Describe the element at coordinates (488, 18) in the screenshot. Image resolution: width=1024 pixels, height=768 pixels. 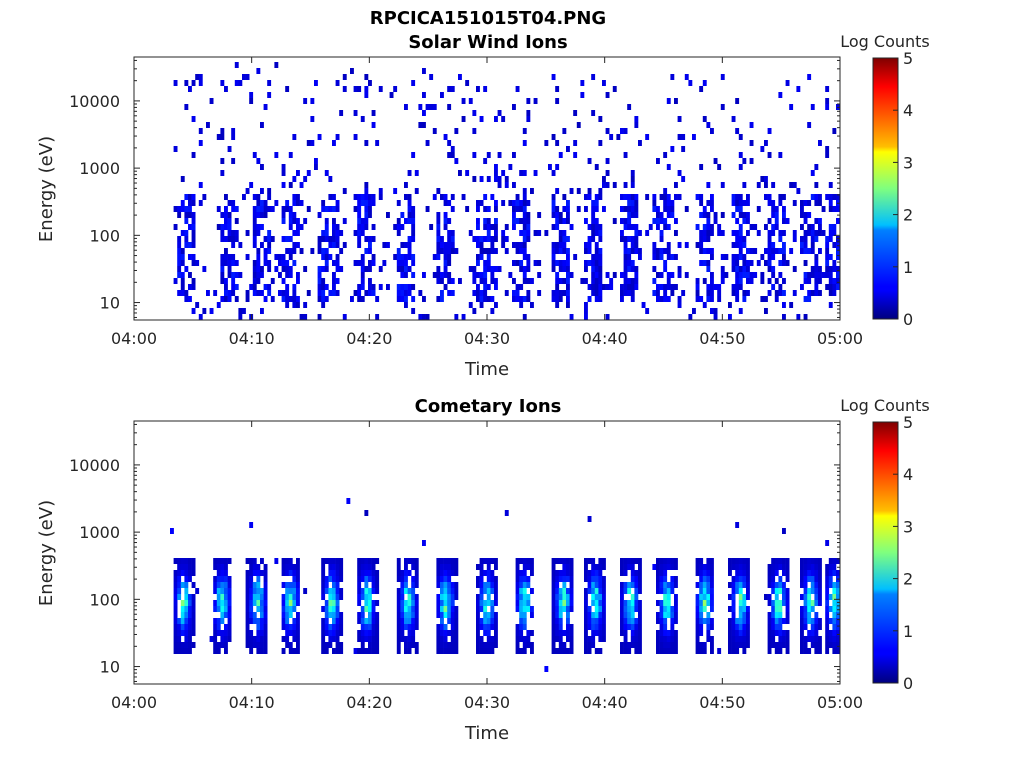
I see `figure-title: RPCICA151015T04.PNG` at that location.